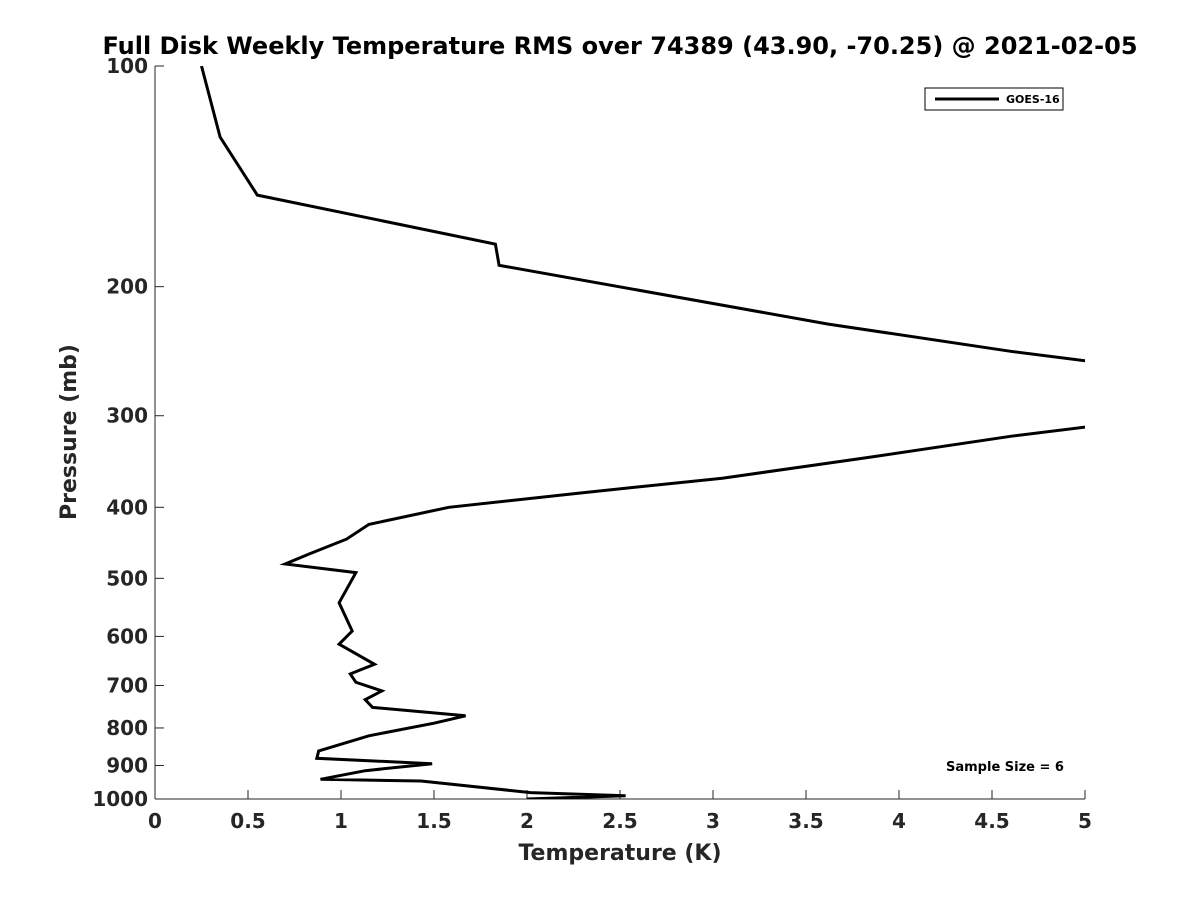 The image size is (1200, 900). Describe the element at coordinates (805, 821) in the screenshot. I see `x-tick-label: 3.5` at that location.